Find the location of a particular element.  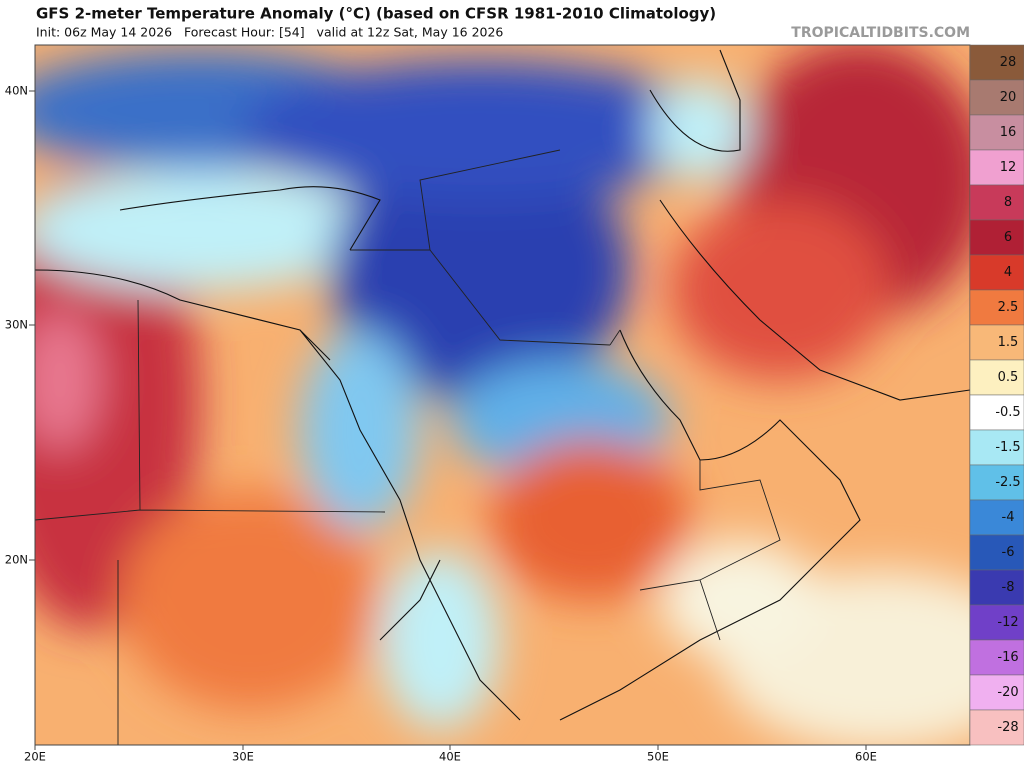

colorbar-label: -6 is located at coordinates (1008, 552).